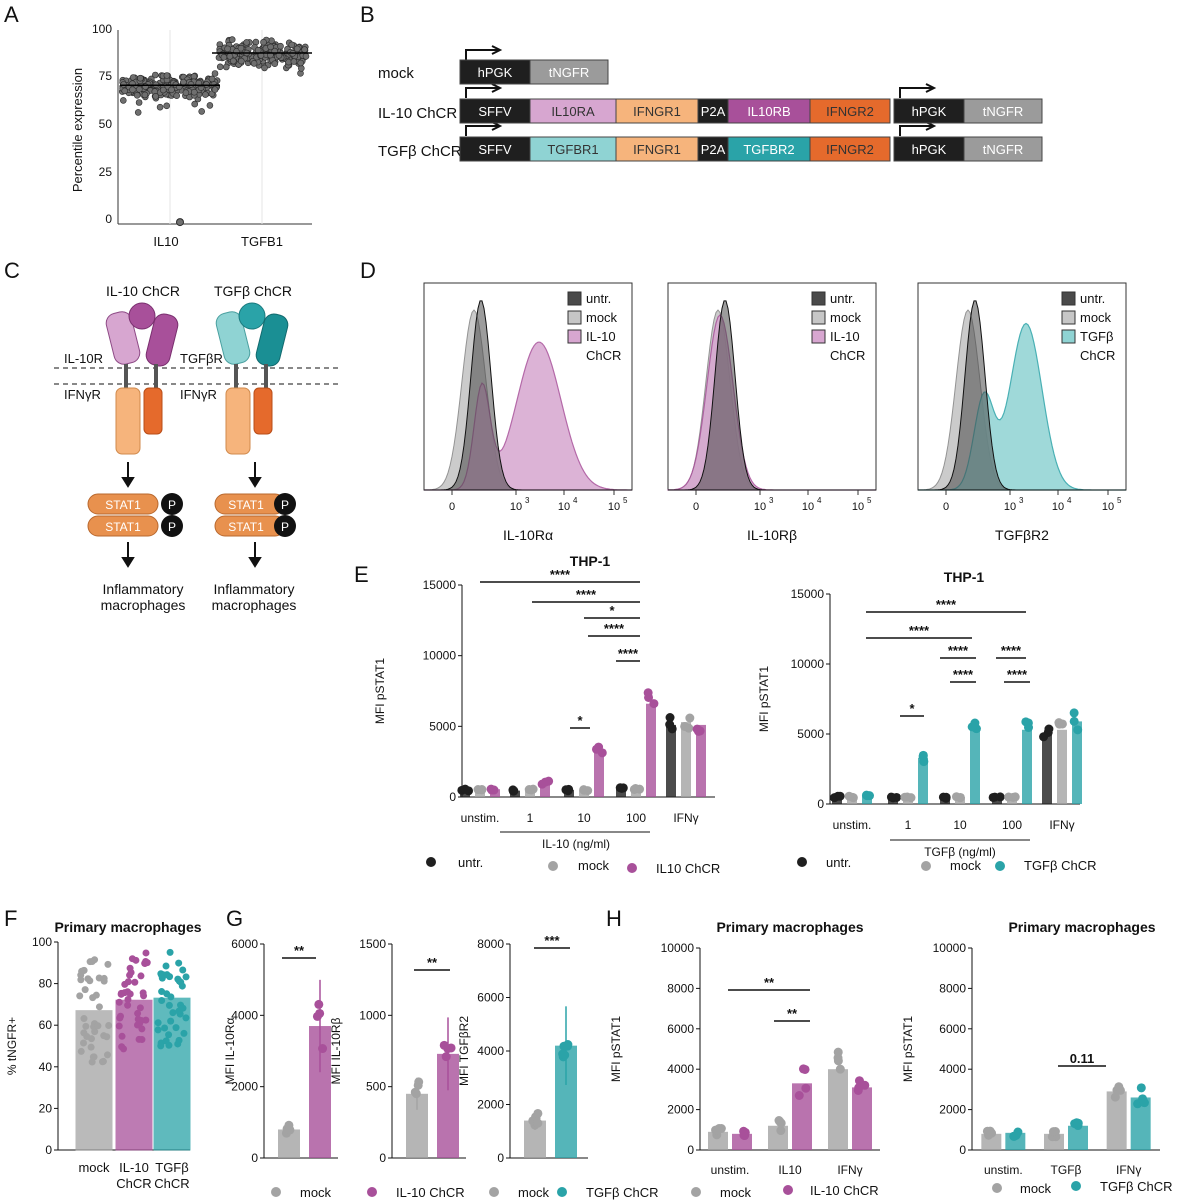 Image resolution: width=1181 pixels, height=1200 pixels. Describe the element at coordinates (252, 378) in the screenshot. I see `tgfb-receptor-icon` at that location.